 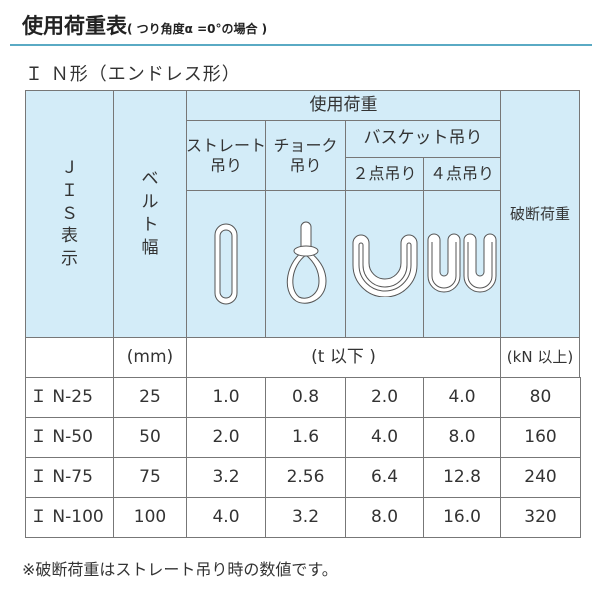 What do you see at coordinates (343, 105) in the screenshot?
I see `header-working-load: 使用荷重` at bounding box center [343, 105].